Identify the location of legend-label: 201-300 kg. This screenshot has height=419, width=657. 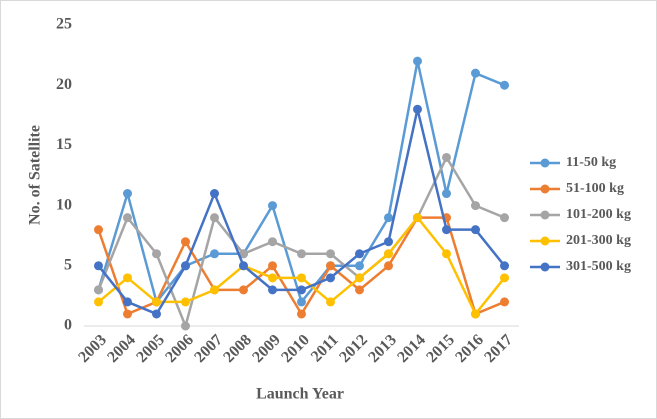
(598, 240).